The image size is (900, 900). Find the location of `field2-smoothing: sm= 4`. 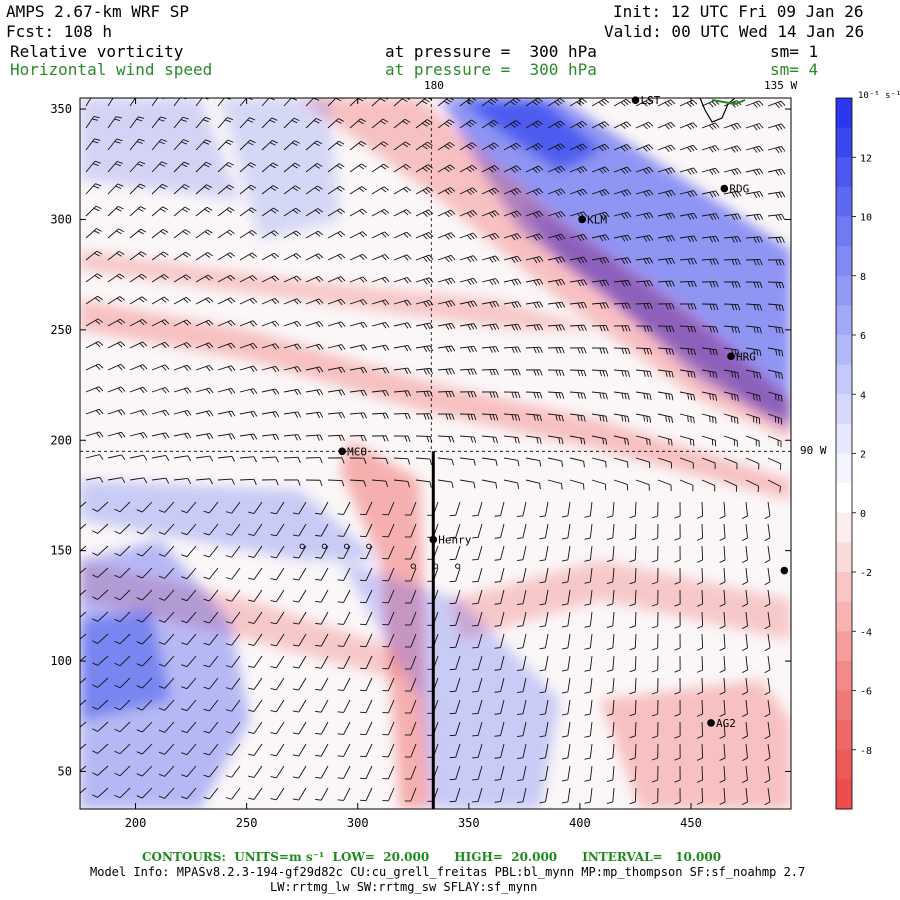

field2-smoothing: sm= 4 is located at coordinates (794, 69).